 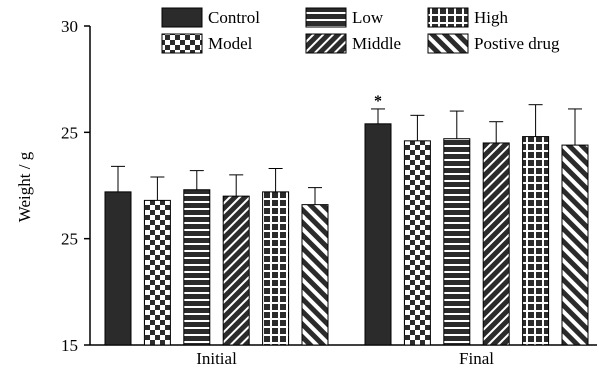 I want to click on y-tick-label-1: 25, so click(x=69, y=239).